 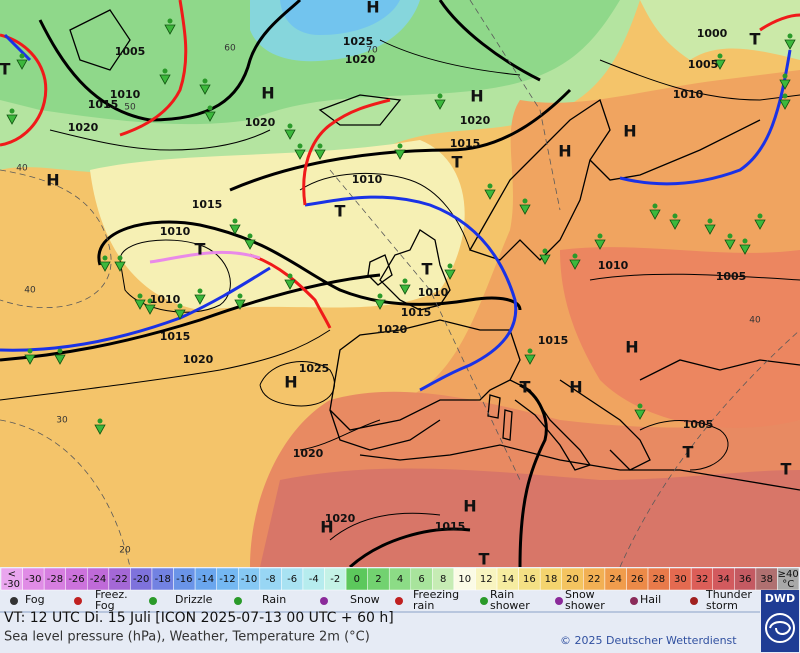 What do you see at coordinates (184, 579) in the screenshot?
I see `scale-label: -16` at bounding box center [184, 579].